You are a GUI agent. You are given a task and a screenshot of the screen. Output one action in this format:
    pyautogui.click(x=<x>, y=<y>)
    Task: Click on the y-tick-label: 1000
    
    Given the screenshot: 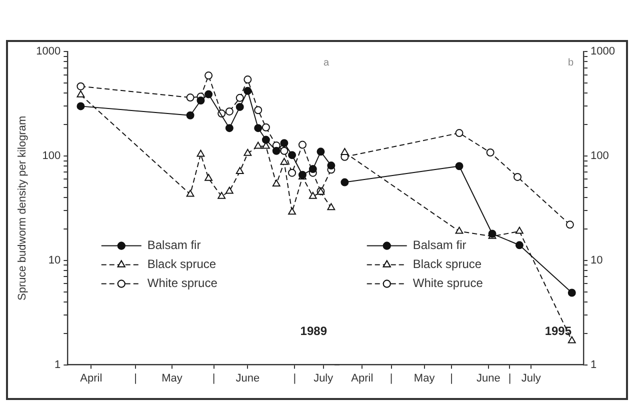 What is the action you would take?
    pyautogui.click(x=48, y=52)
    